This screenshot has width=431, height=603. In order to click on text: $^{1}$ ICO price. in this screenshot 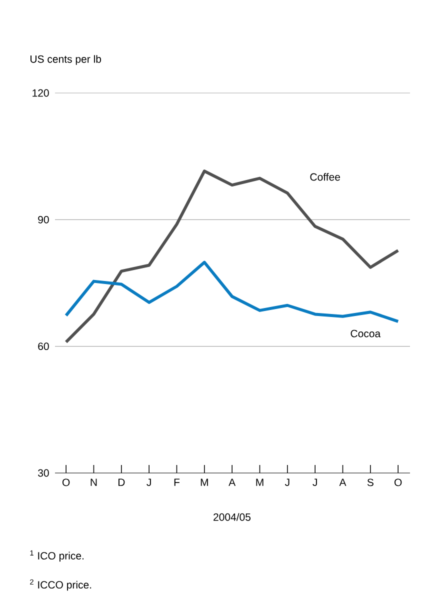, I will do `click(57, 556)`.